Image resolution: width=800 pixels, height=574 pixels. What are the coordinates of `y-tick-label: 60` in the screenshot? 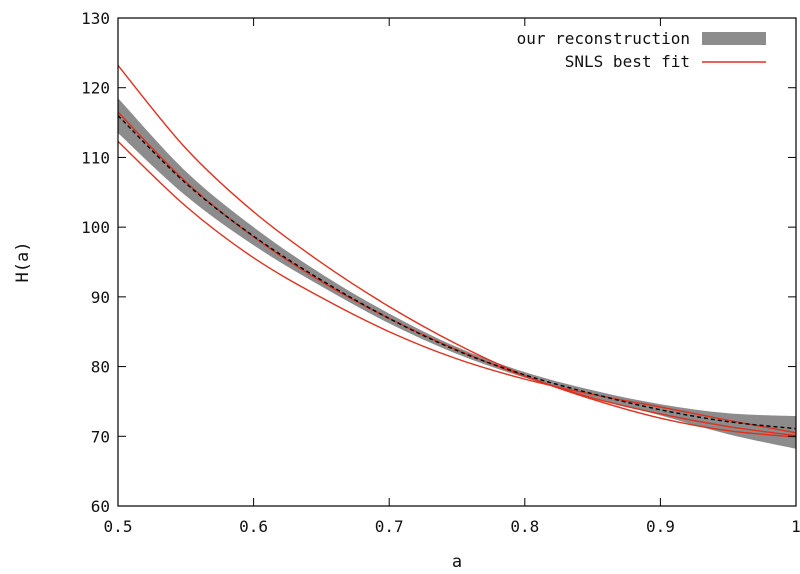 It's located at (100, 506).